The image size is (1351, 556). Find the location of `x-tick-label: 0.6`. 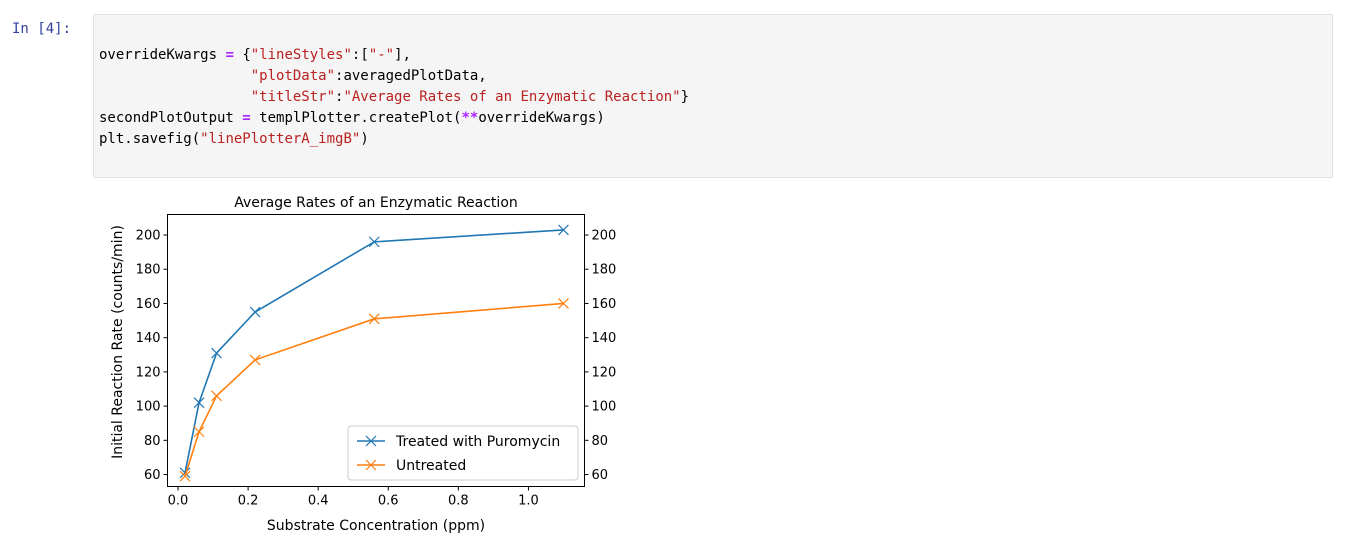

x-tick-label: 0.6 is located at coordinates (388, 501).